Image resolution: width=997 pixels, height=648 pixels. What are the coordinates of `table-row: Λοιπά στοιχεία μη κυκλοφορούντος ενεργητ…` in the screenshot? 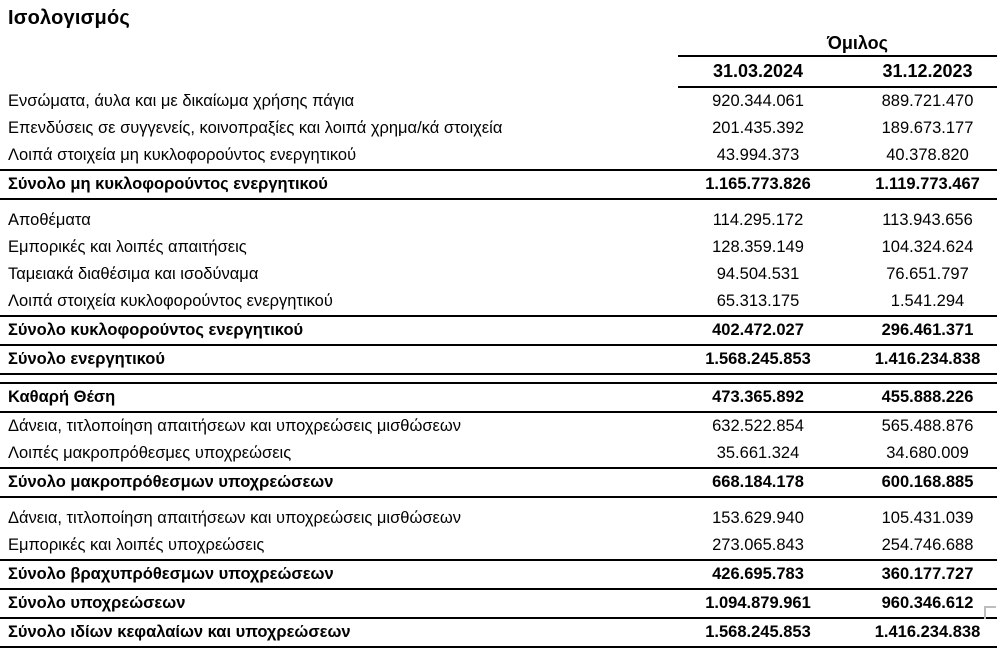 It's located at (498, 156).